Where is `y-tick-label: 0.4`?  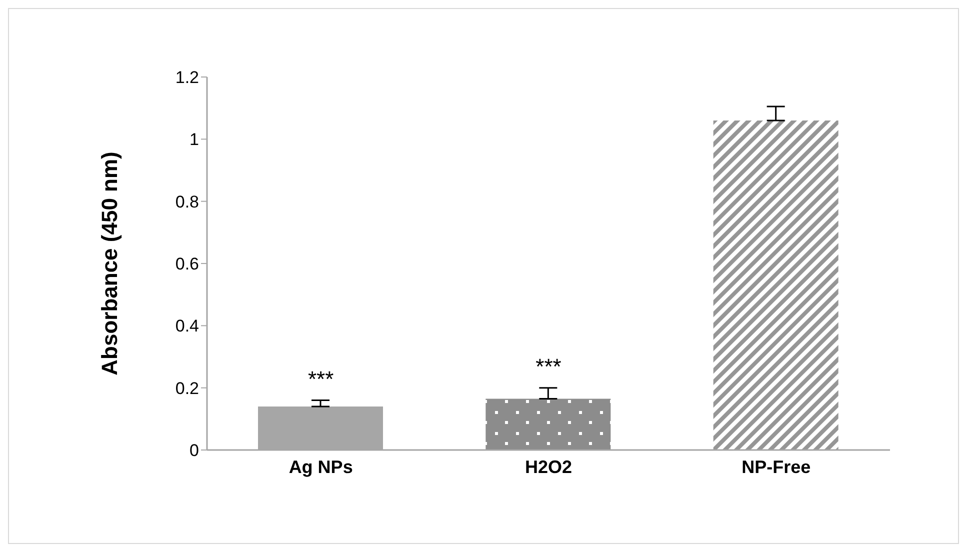 y-tick-label: 0.4 is located at coordinates (187, 326).